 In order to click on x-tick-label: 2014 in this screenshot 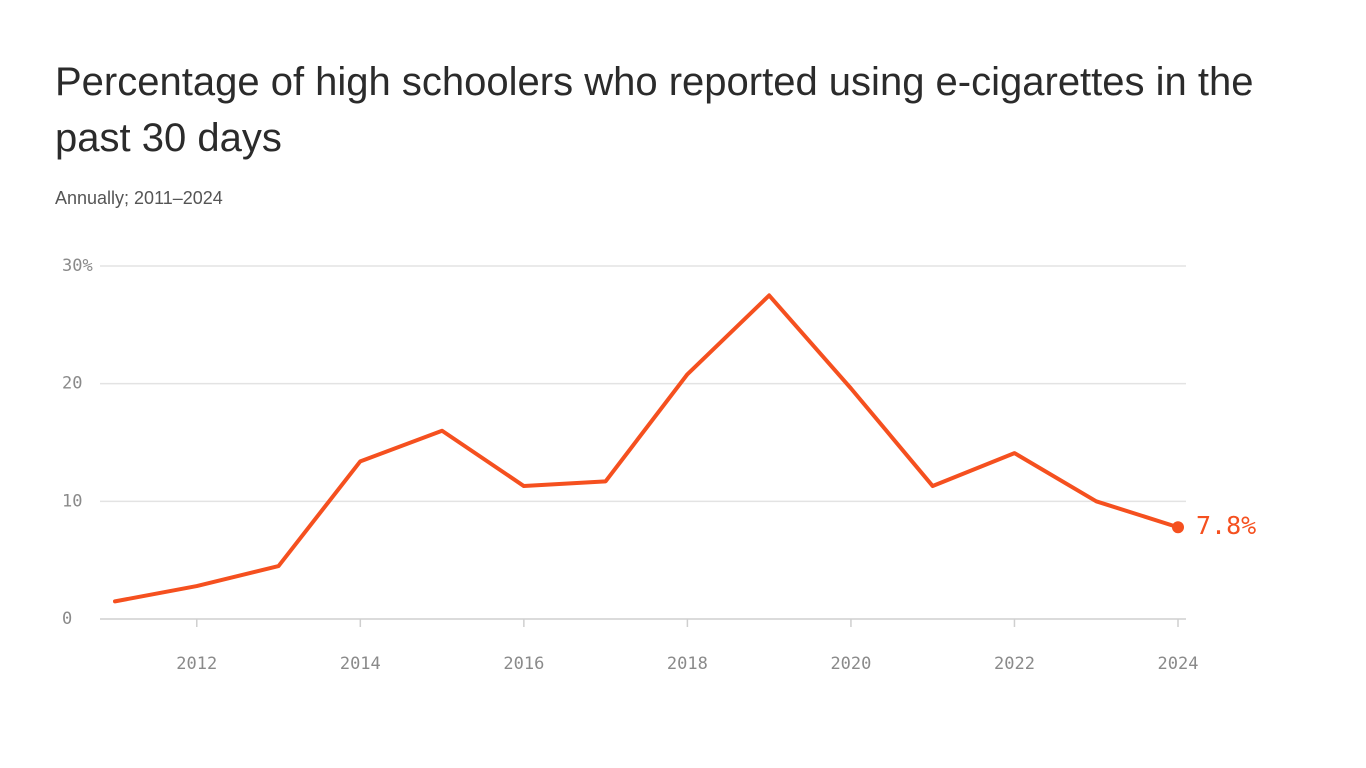, I will do `click(360, 664)`.